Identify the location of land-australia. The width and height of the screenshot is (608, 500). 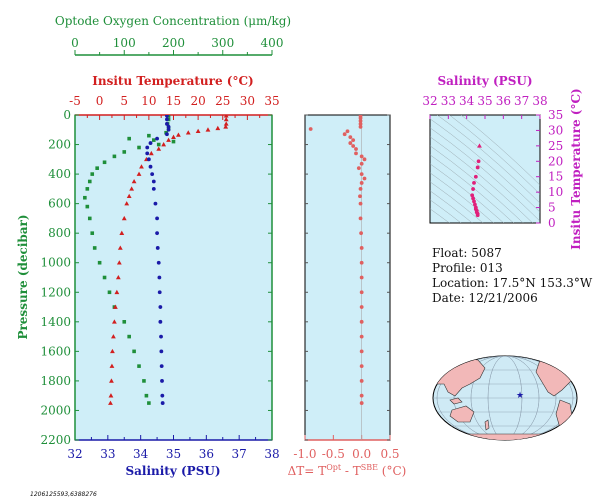
(462, 414).